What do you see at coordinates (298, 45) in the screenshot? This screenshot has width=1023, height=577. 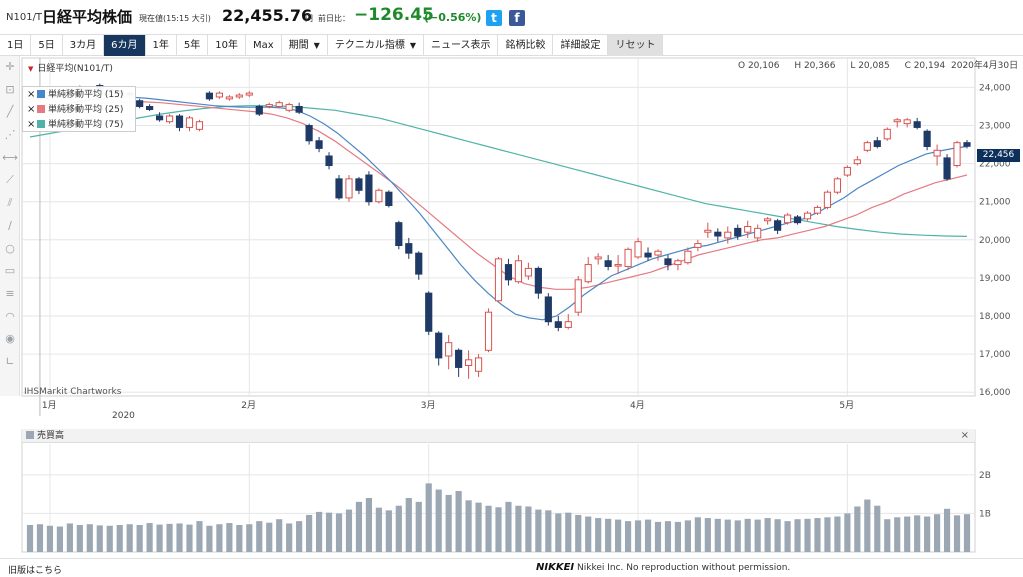 I see `period-dropdown-label: 期間` at bounding box center [298, 45].